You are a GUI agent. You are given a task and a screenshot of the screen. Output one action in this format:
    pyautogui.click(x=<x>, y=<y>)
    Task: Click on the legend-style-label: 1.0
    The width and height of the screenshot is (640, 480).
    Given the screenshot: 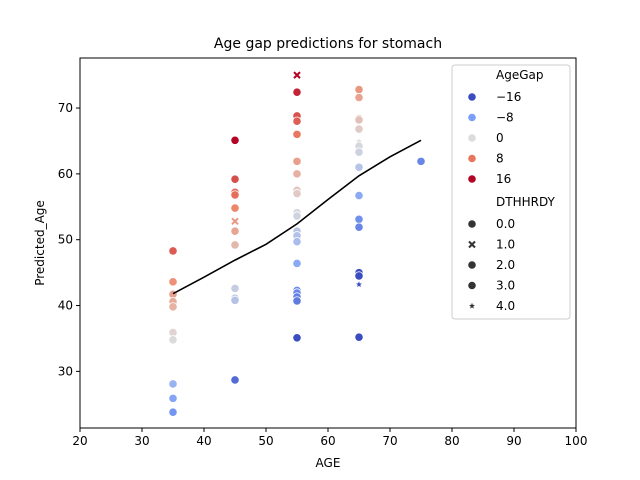 What is the action you would take?
    pyautogui.click(x=505, y=245)
    